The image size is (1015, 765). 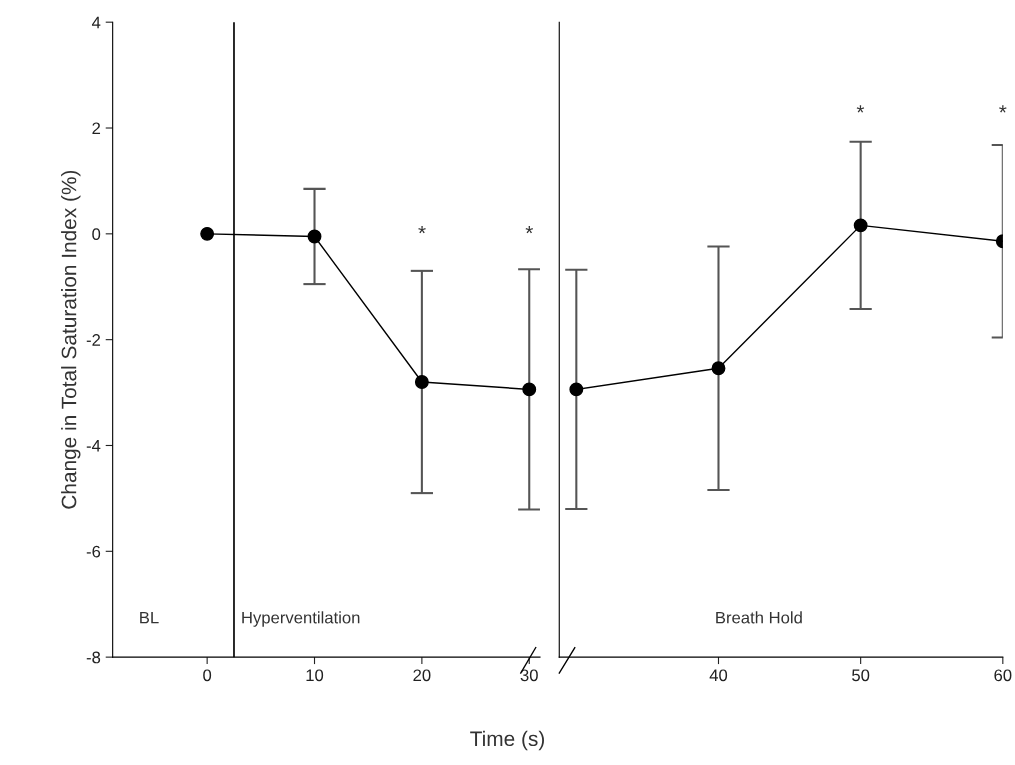 What do you see at coordinates (93, 551) in the screenshot?
I see `y-tick-label: -6` at bounding box center [93, 551].